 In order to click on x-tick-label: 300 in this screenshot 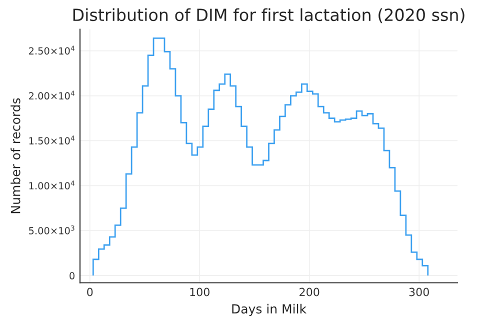, I will do `click(419, 292)`.